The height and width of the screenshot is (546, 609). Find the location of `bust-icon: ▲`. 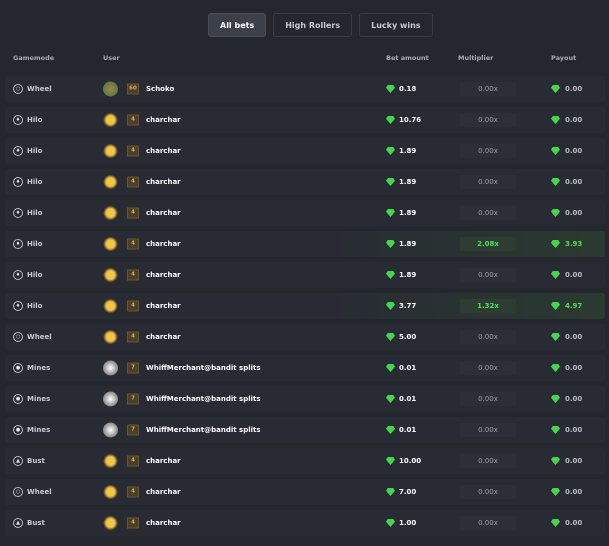

bust-icon: ▲ is located at coordinates (18, 523).